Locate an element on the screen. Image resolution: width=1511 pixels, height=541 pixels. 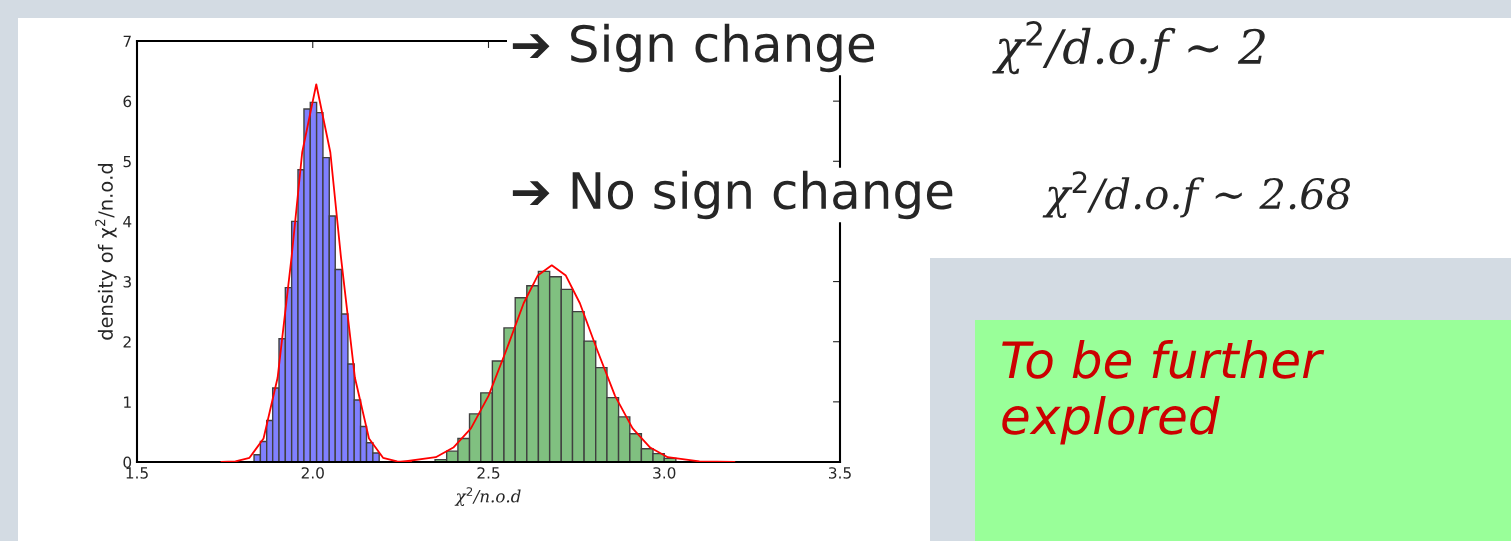
text: To be further explored is located at coordinates (1163, 392).